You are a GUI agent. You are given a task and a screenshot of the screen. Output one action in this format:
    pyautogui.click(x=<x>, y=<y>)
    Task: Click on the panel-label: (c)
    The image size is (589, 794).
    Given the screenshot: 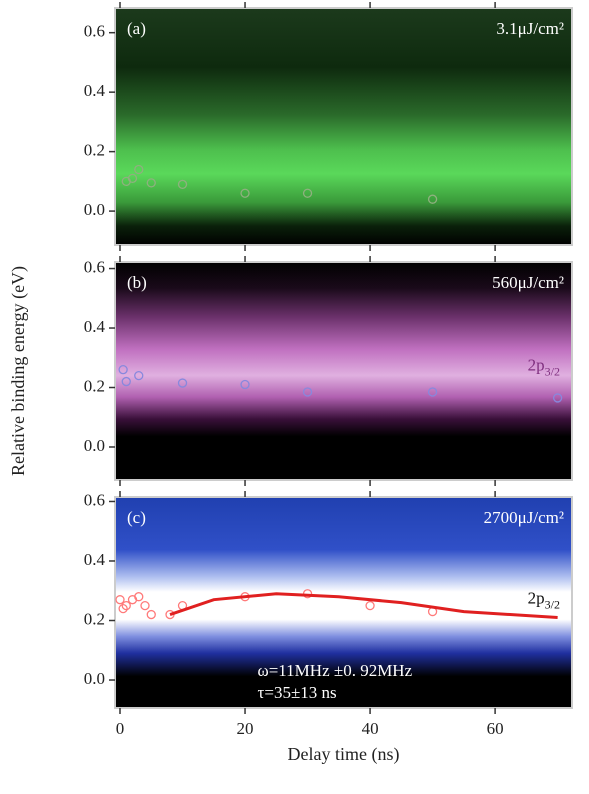 What is the action you would take?
    pyautogui.click(x=136, y=517)
    